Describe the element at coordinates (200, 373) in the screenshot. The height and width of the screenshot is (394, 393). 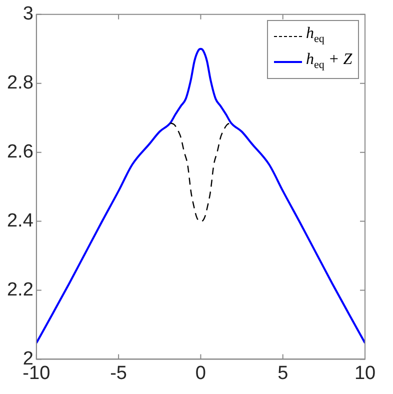
I see `x-tick-label: 0` at that location.